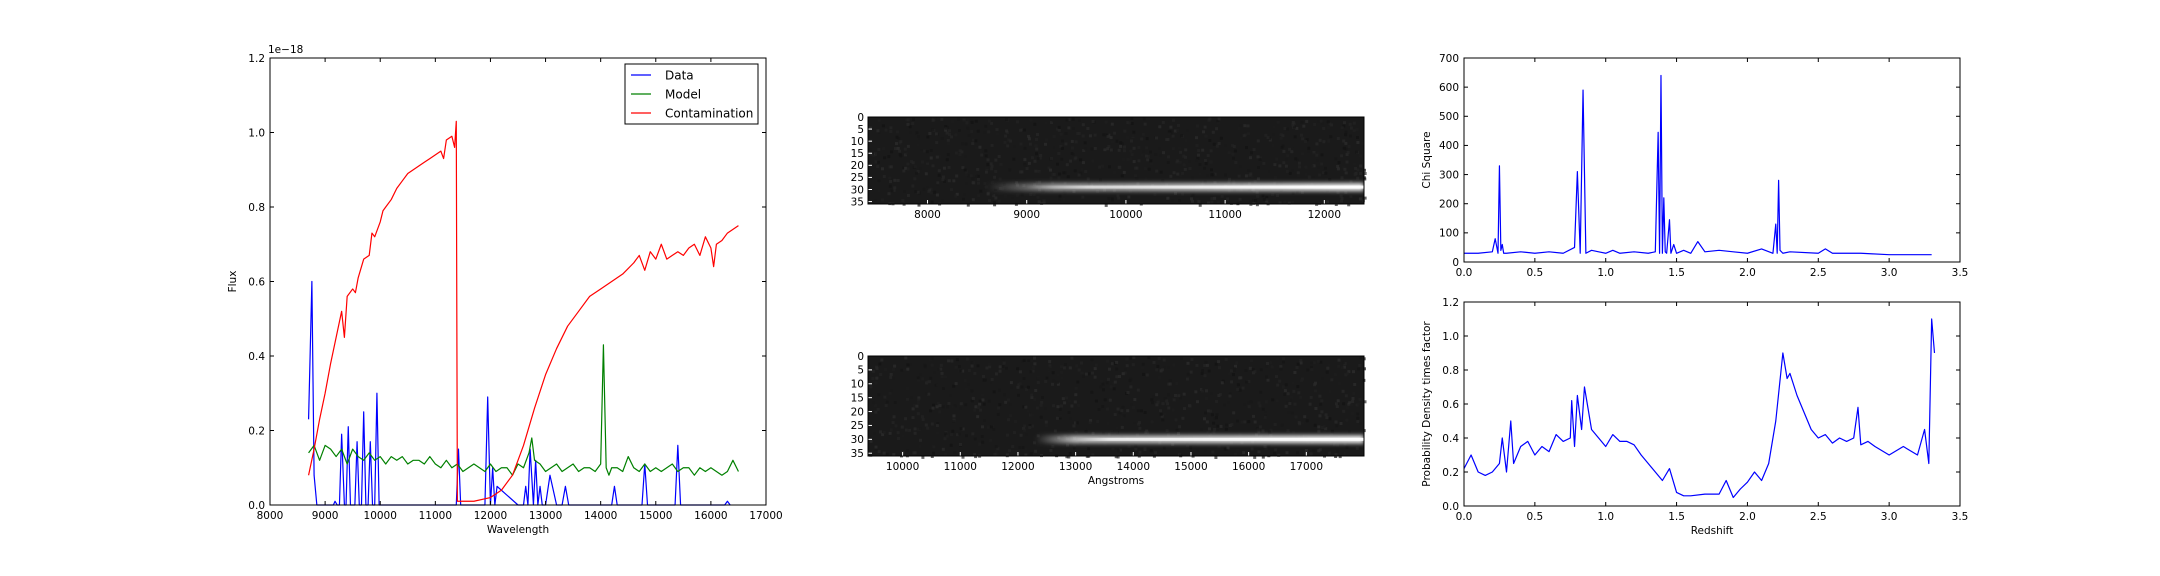  What do you see at coordinates (857, 385) in the screenshot?
I see `y-tick-label: 10` at bounding box center [857, 385].